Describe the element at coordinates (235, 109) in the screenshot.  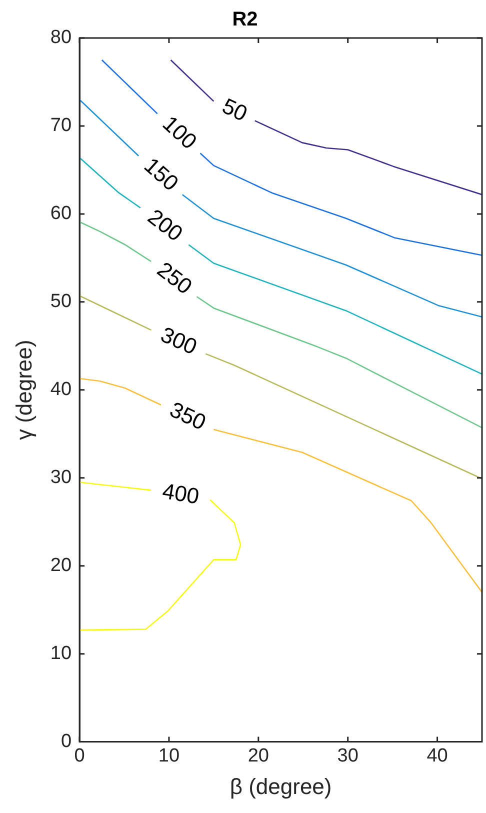
I see `text: 50` at that location.